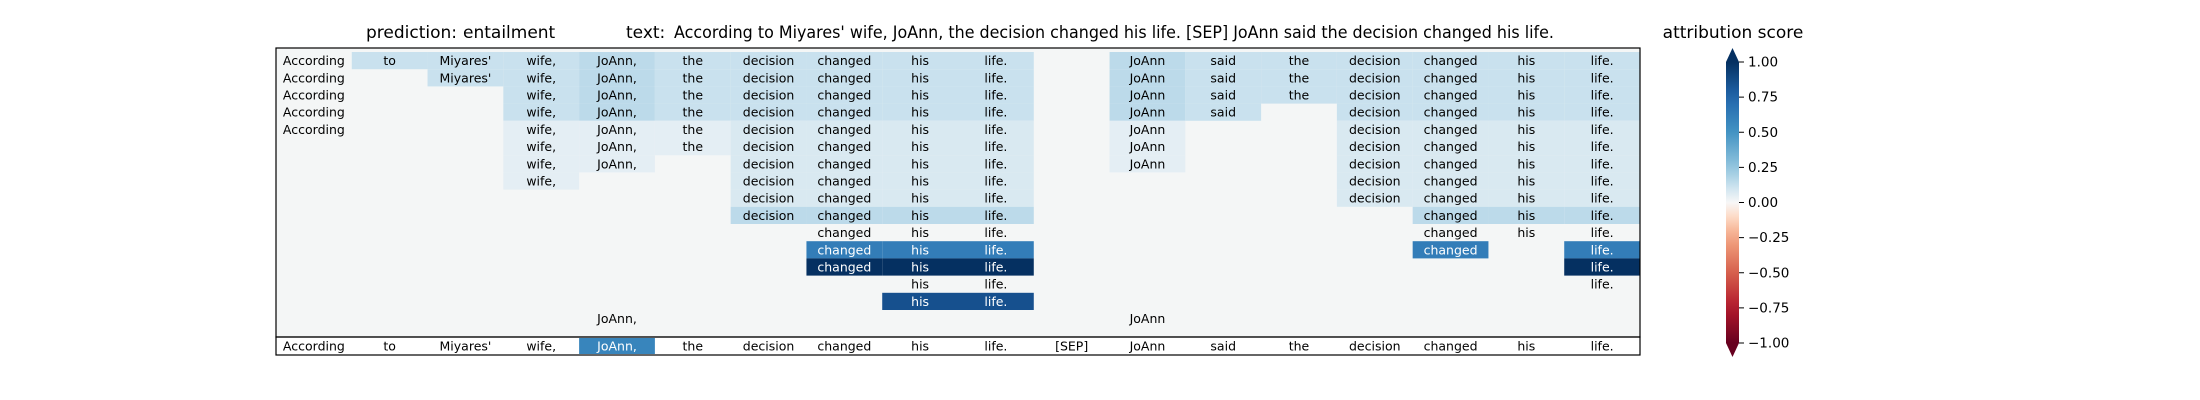 The width and height of the screenshot is (2200, 400). What do you see at coordinates (389, 60) in the screenshot?
I see `token-label: to` at bounding box center [389, 60].